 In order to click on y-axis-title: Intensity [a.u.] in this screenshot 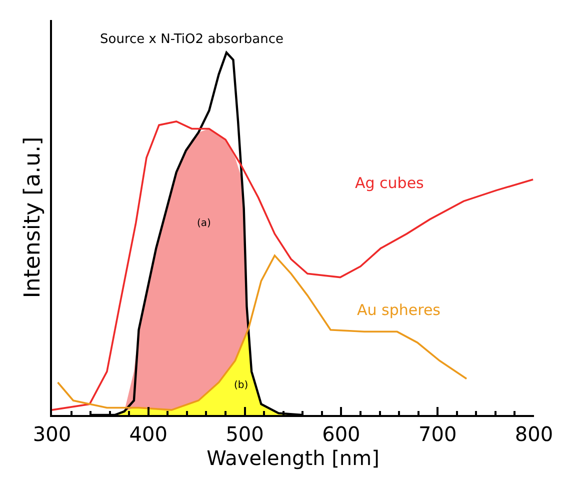, I will do `click(33, 217)`.